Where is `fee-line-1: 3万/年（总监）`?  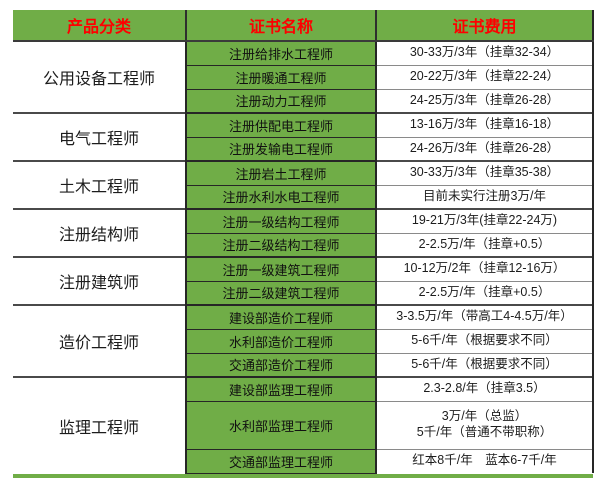
fee-line-1: 3万/年（总监） is located at coordinates (484, 416).